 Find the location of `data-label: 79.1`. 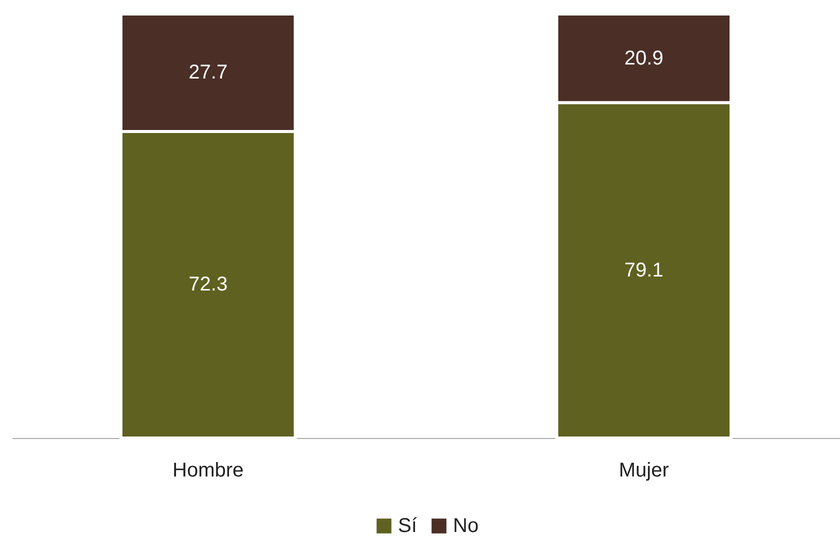

data-label: 79.1 is located at coordinates (644, 270).